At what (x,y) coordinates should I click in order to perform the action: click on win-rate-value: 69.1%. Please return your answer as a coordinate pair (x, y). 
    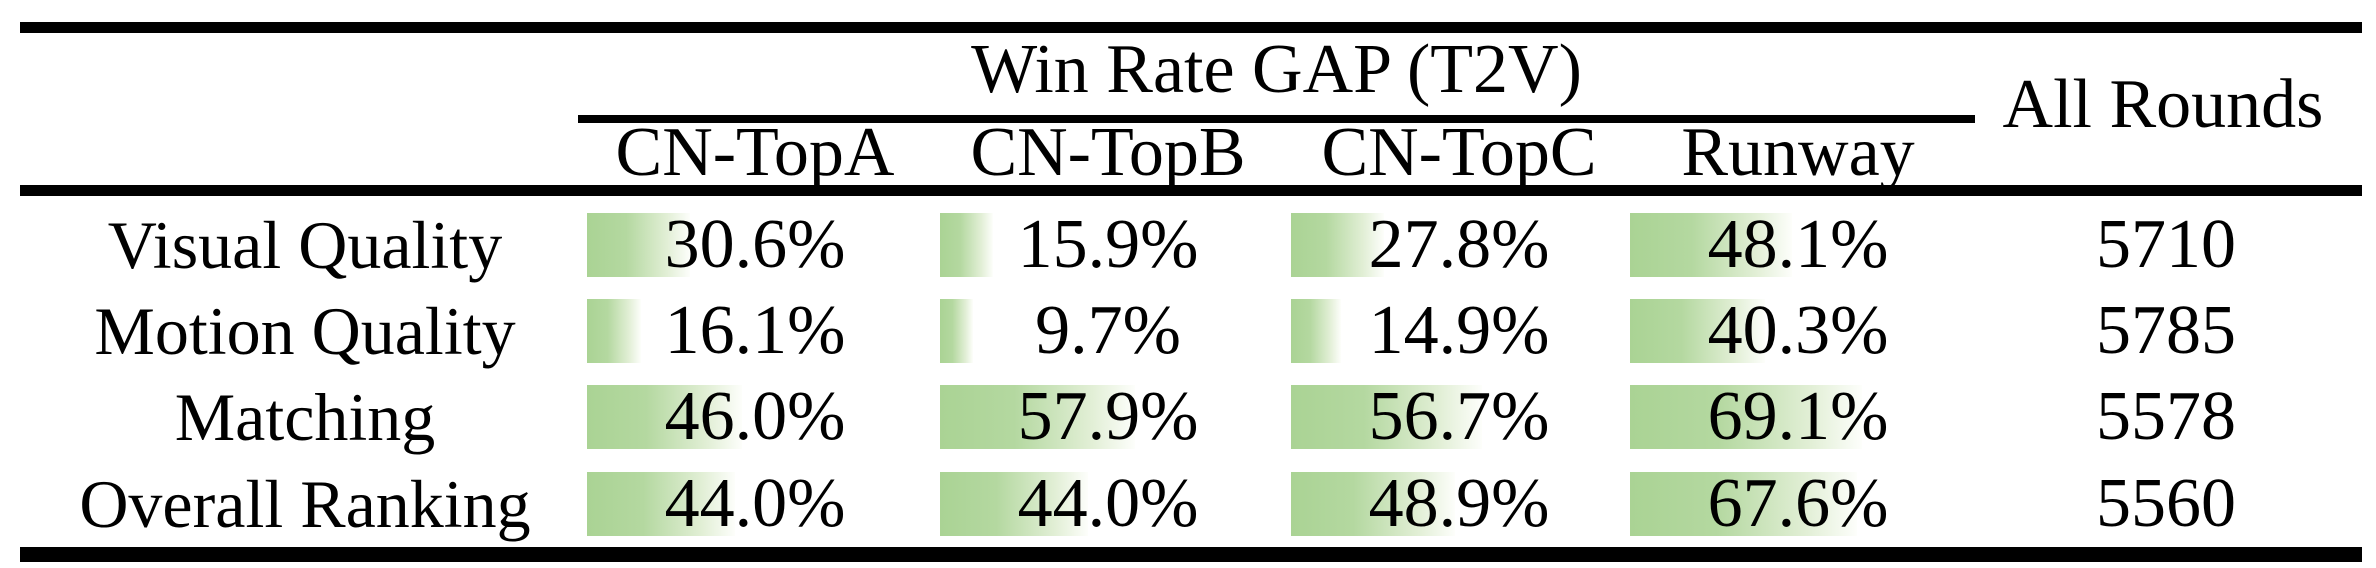
    Looking at the image, I should click on (1798, 416).